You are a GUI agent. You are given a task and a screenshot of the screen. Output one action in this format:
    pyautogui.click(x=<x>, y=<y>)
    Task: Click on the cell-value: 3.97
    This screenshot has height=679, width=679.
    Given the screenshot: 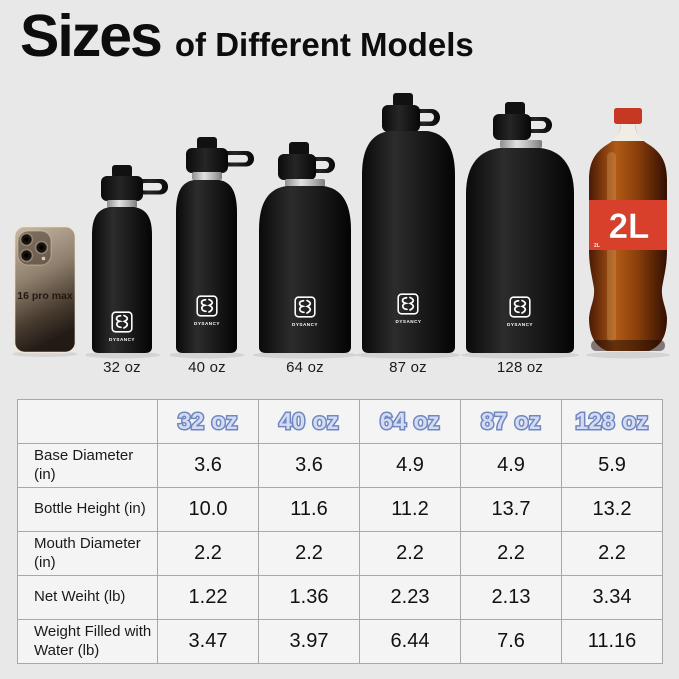 What is the action you would take?
    pyautogui.click(x=309, y=641)
    